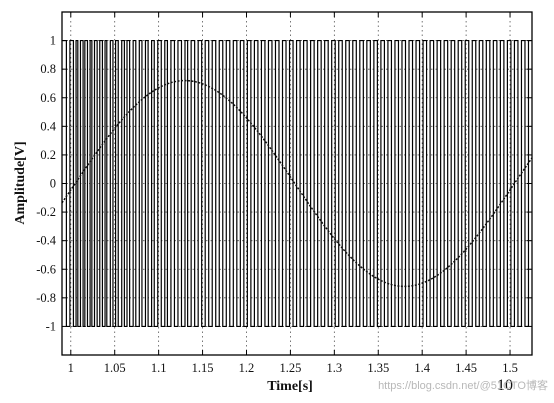 The width and height of the screenshot is (554, 403). I want to click on x-tick-label: 1.05, so click(115, 368).